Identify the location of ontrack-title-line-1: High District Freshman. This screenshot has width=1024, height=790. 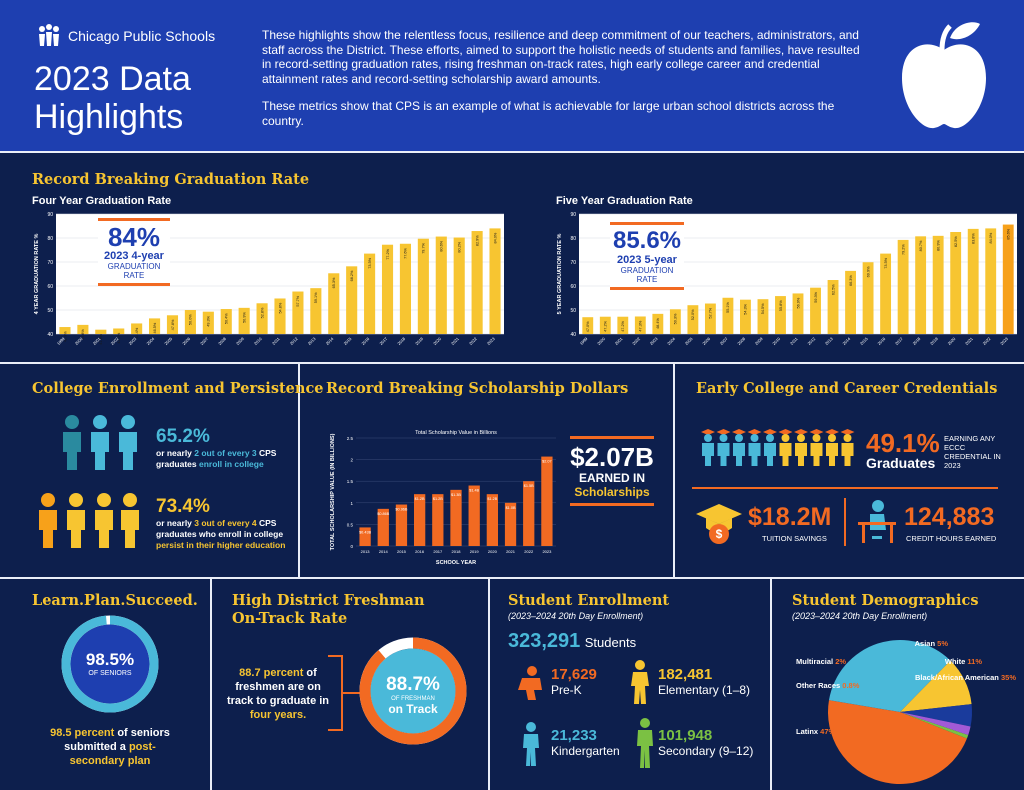
(328, 600).